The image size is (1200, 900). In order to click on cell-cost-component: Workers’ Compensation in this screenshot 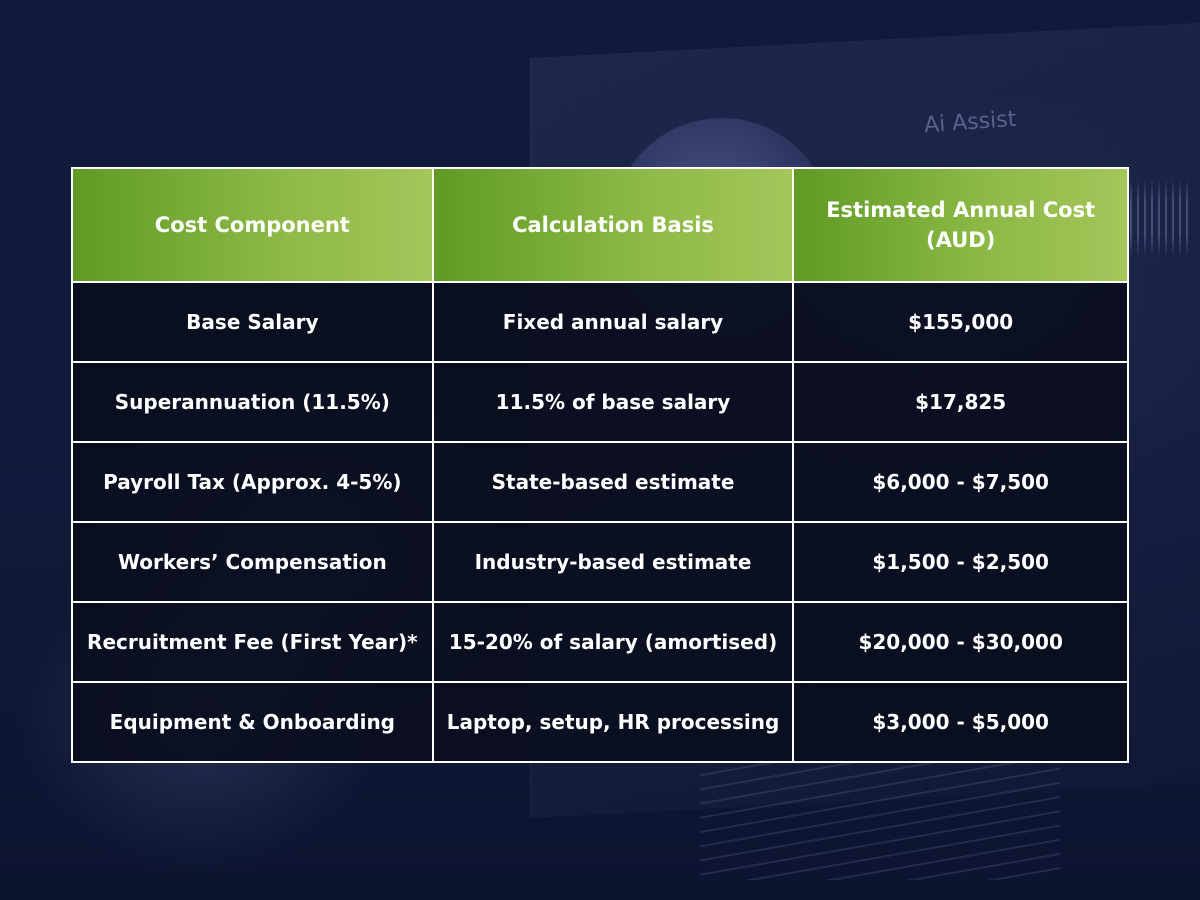, I will do `click(252, 562)`.